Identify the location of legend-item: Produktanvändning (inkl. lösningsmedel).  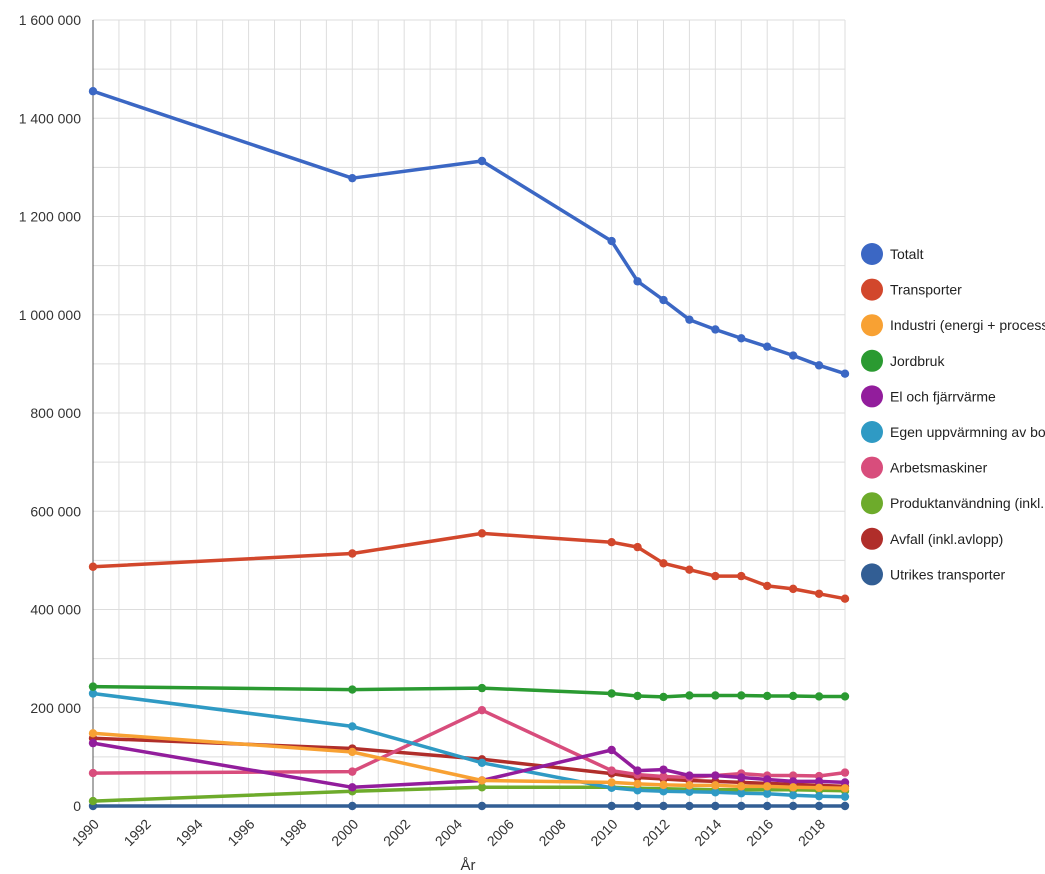
(953, 503).